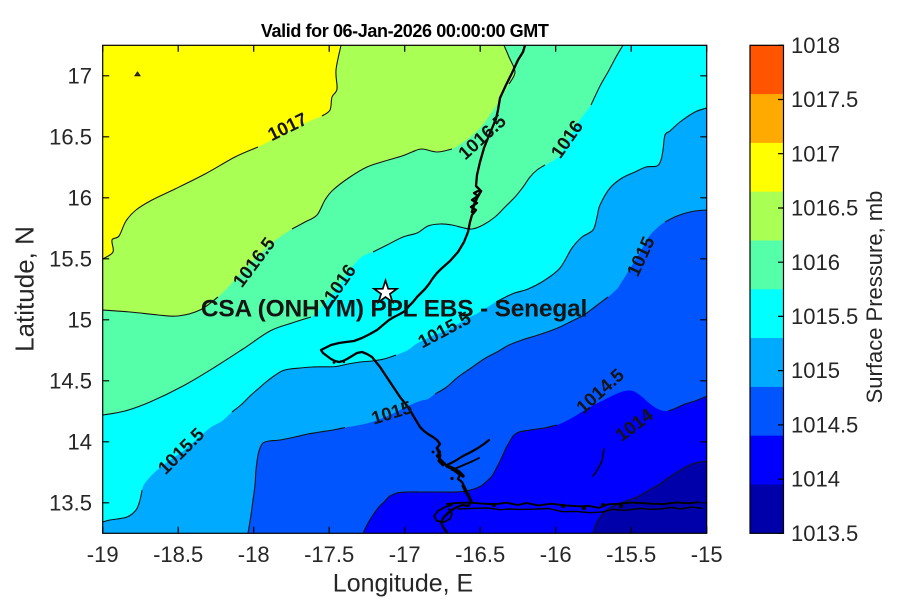 This screenshot has width=900, height=605. Describe the element at coordinates (329, 554) in the screenshot. I see `svg-text: -17.5` at that location.